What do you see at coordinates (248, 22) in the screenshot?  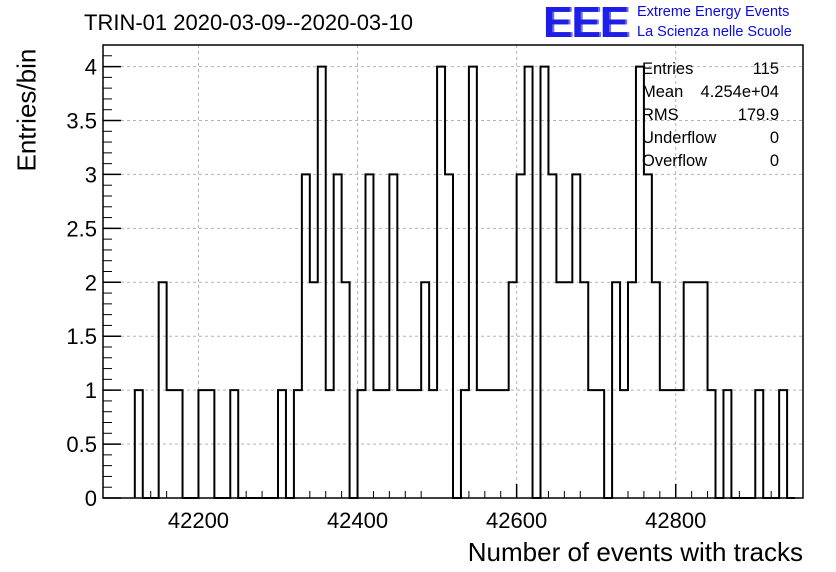 I see `chart-title: TRIN-01 2020-03-09--2020-03-10` at bounding box center [248, 22].